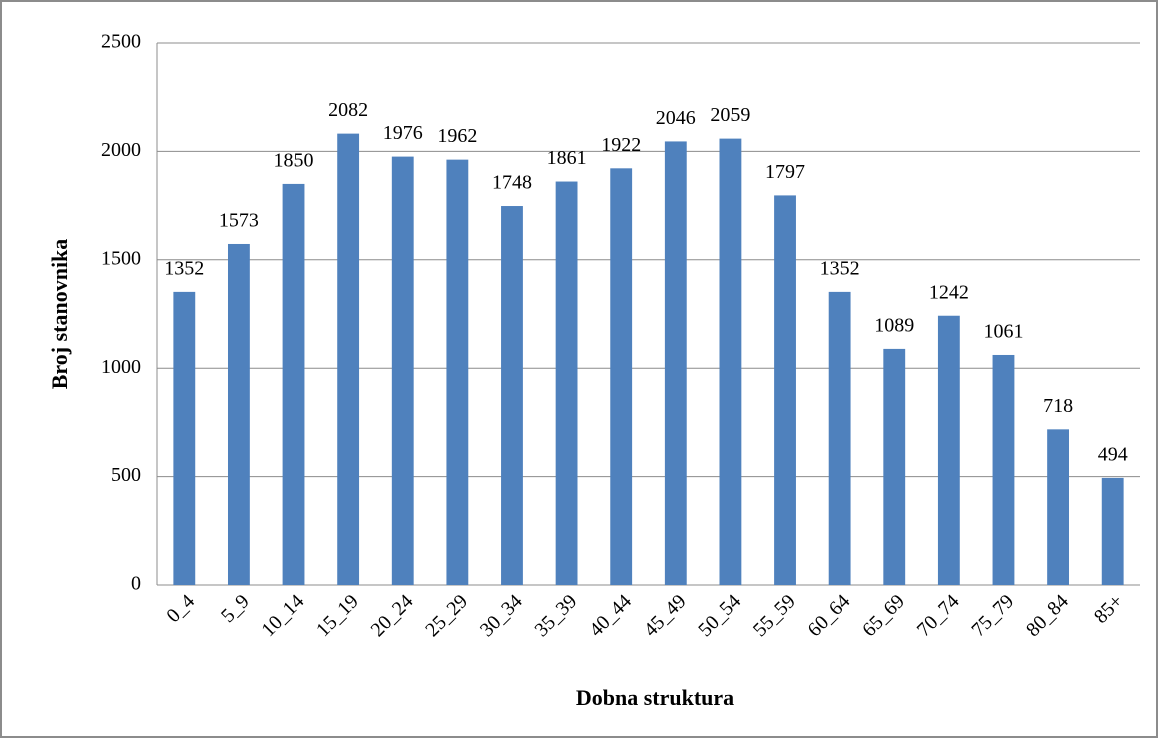 The height and width of the screenshot is (738, 1158). Describe the element at coordinates (126, 475) in the screenshot. I see `y-tick-label: 500` at that location.